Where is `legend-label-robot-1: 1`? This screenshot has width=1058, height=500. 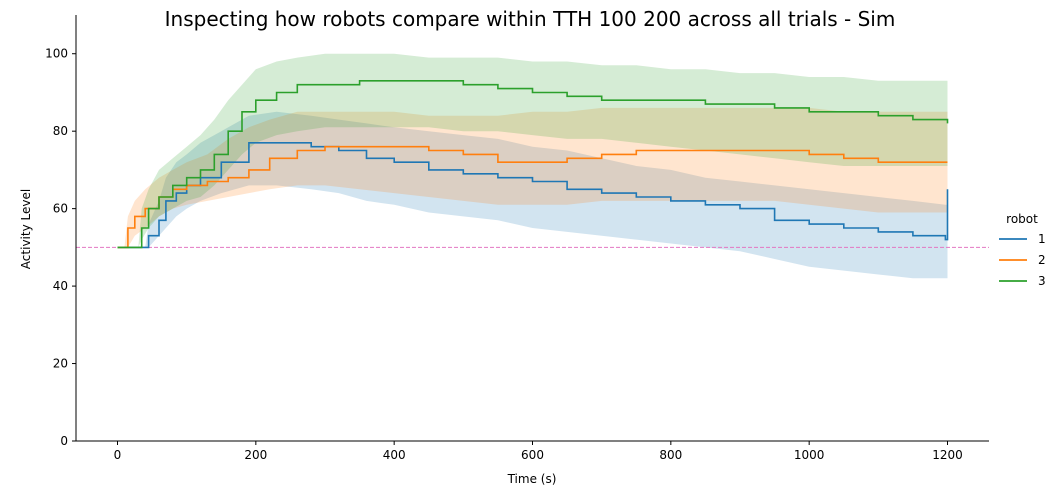
legend-label-robot-1: 1 is located at coordinates (1042, 239).